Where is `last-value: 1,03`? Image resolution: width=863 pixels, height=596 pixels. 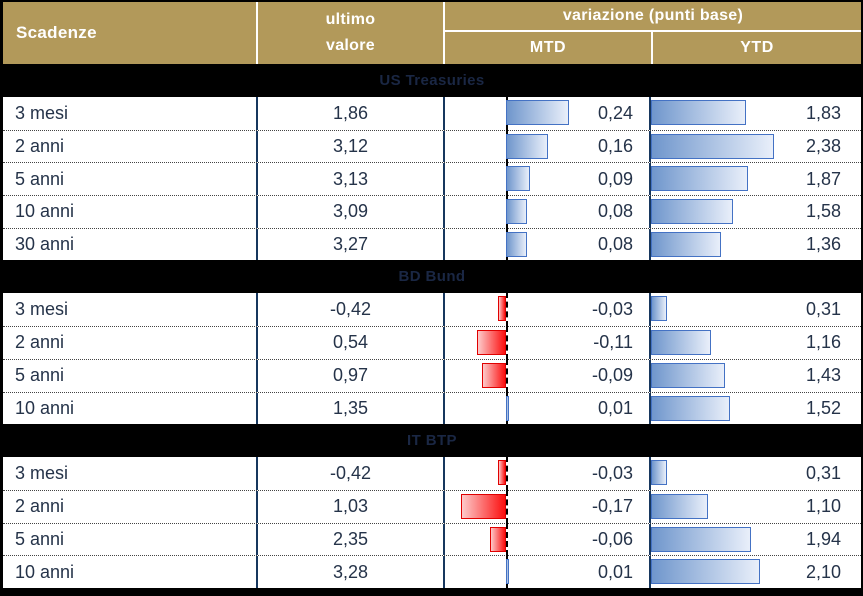
last-value: 1,03 is located at coordinates (349, 506).